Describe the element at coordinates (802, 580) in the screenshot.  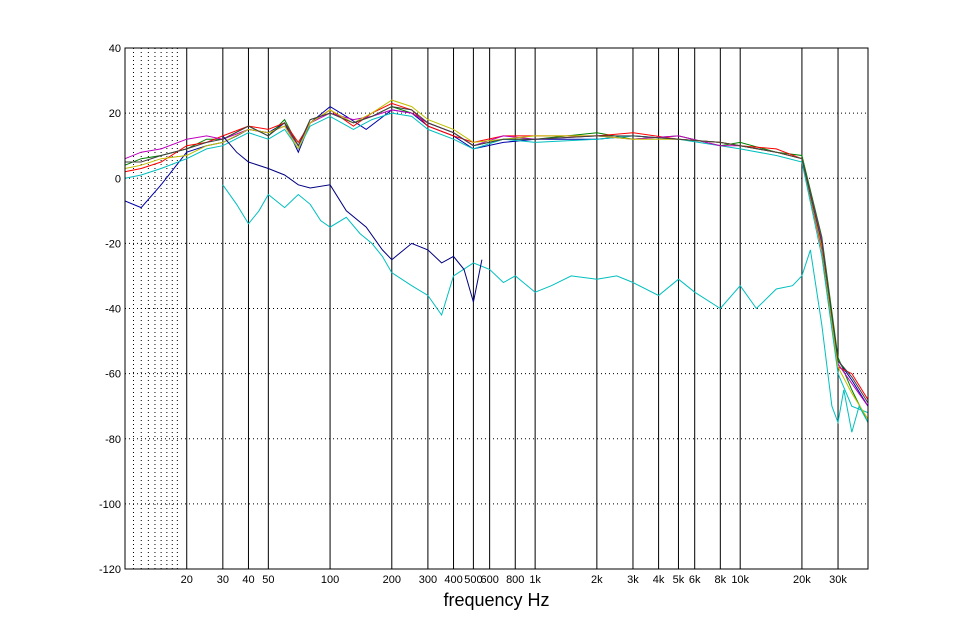
I see `x-tick-label: 20k` at that location.